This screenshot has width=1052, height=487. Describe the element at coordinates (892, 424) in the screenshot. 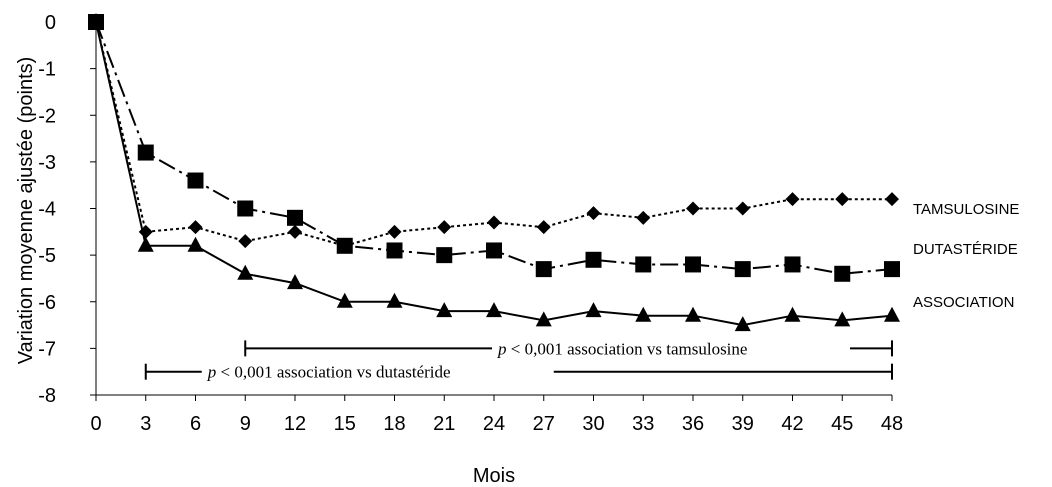

I see `x-tick-label: 48` at that location.